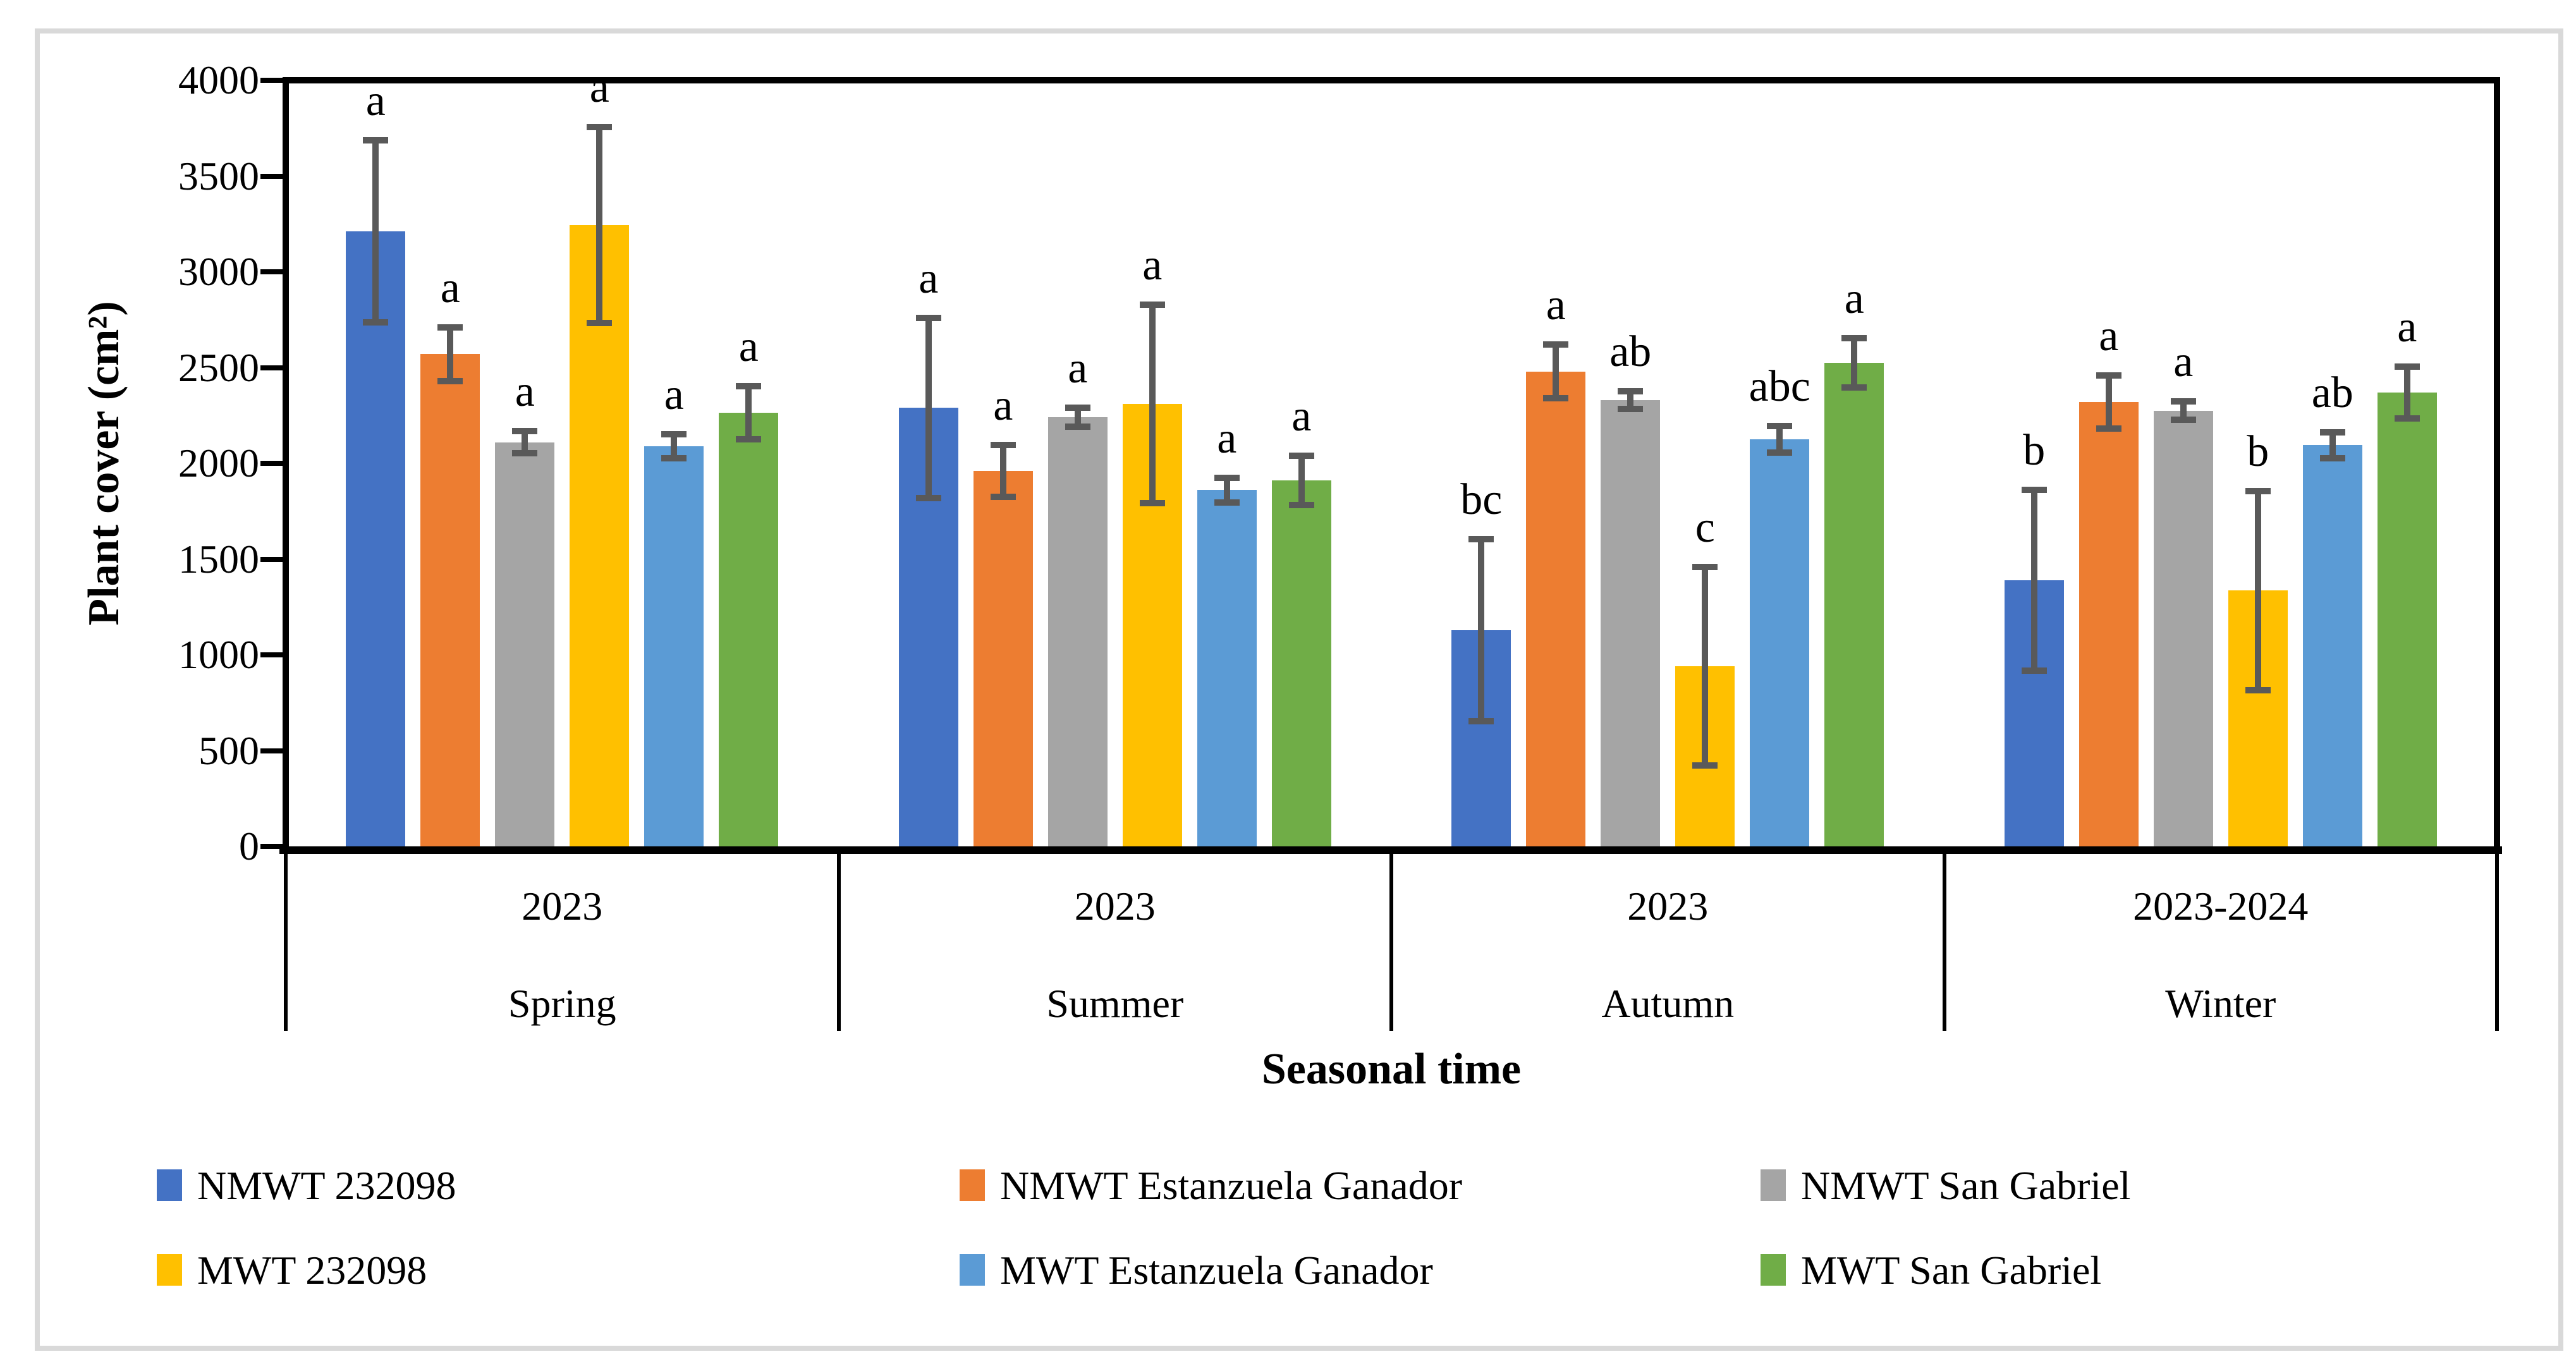  What do you see at coordinates (838, 942) in the screenshot?
I see `group-divider` at bounding box center [838, 942].